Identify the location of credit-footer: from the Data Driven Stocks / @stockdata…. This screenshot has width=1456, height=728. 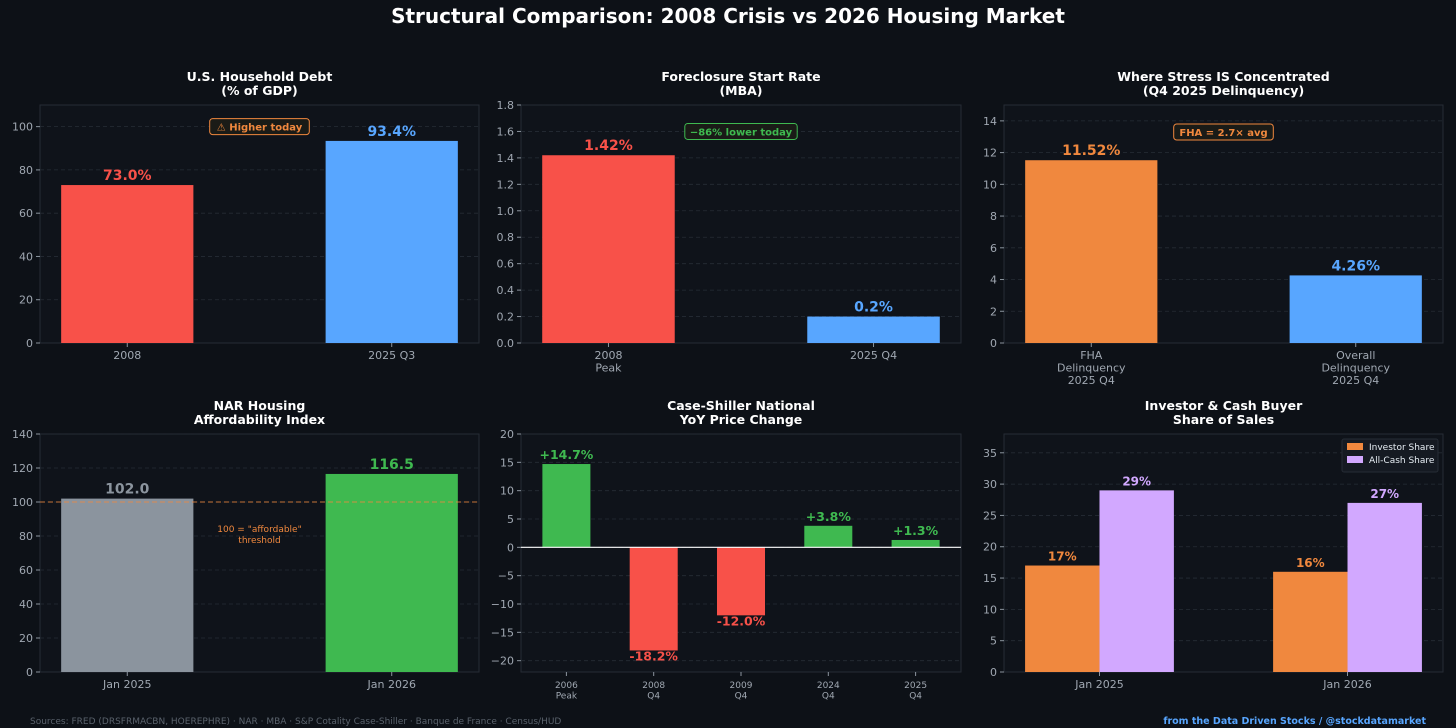
(1294, 721).